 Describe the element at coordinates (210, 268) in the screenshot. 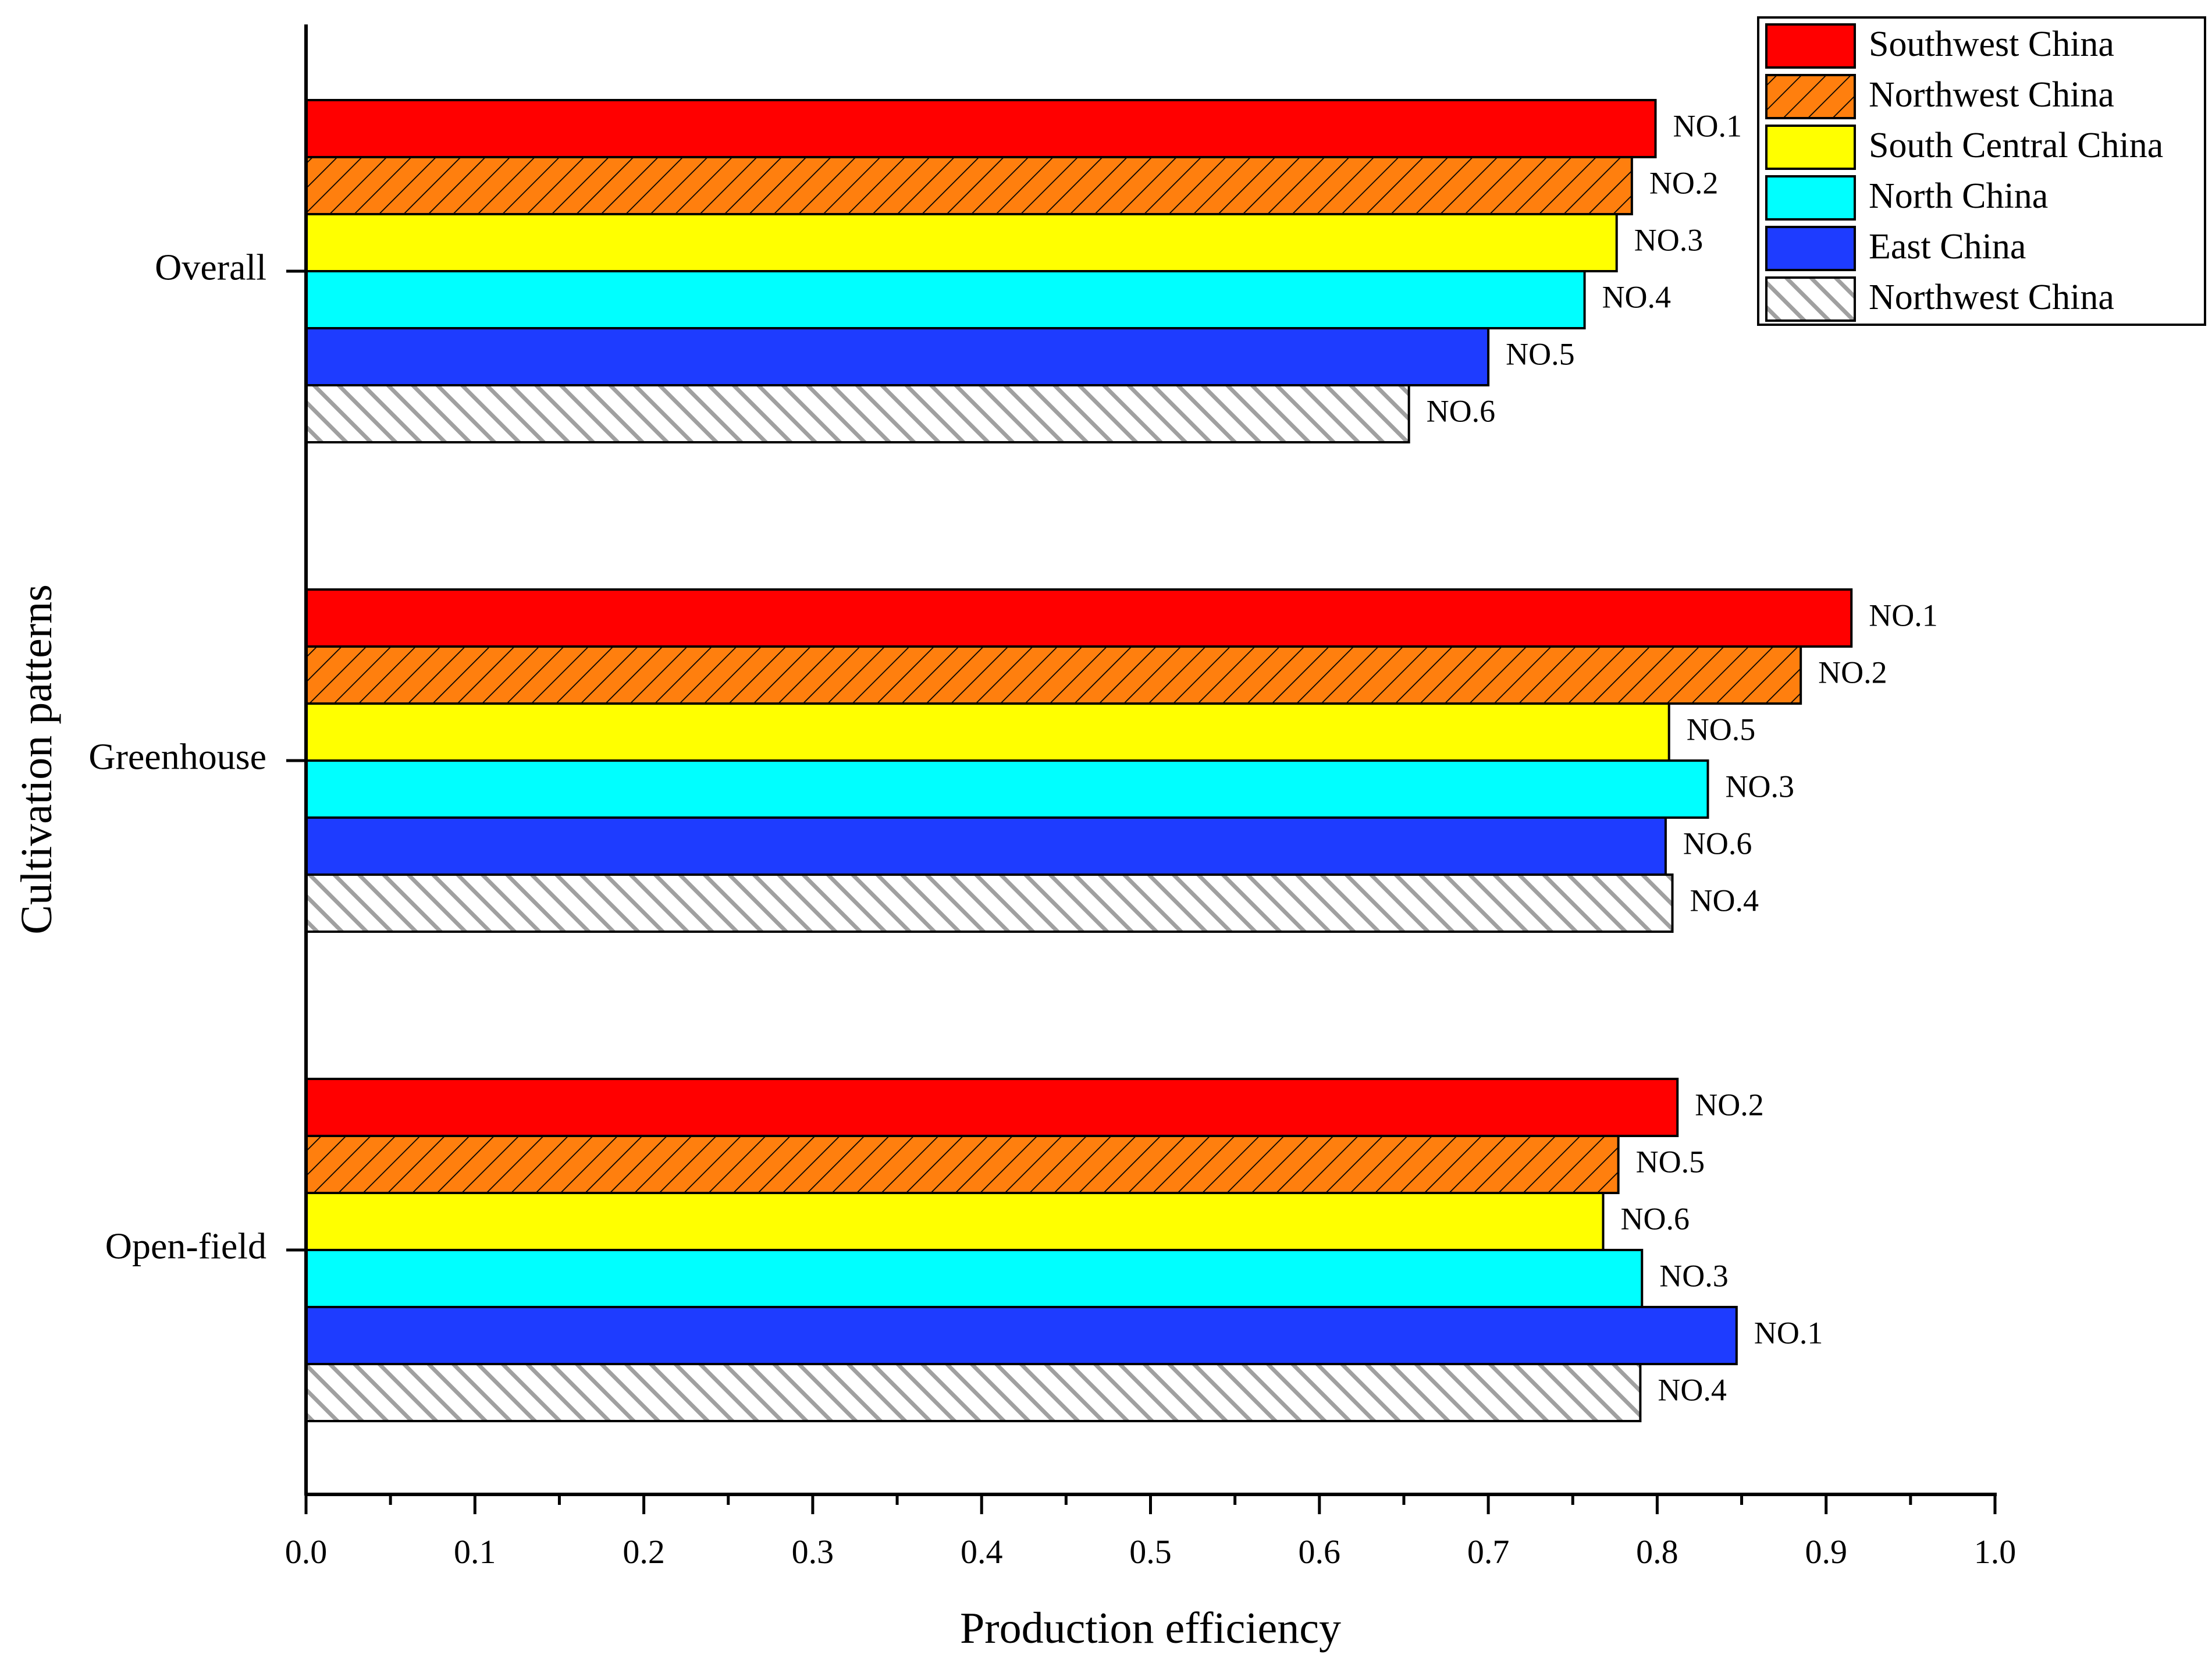

I see `y-tick-label-overall: Overall` at that location.